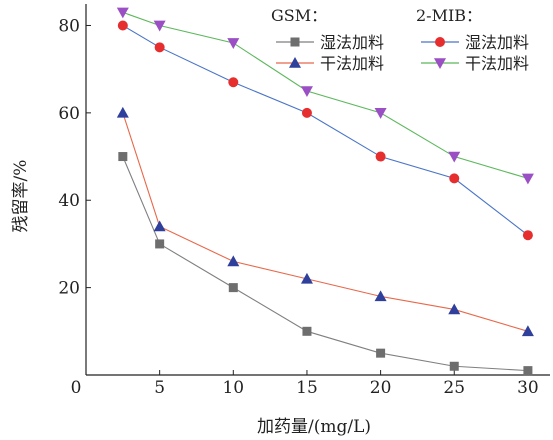 This screenshot has height=440, width=553. I want to click on legend-label-3: 干法加料, so click(497, 63).